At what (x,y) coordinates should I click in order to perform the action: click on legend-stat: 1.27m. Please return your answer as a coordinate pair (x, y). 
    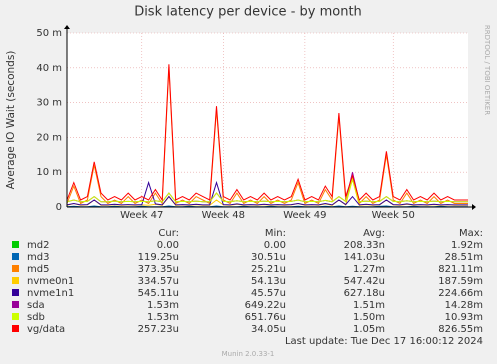
    Looking at the image, I should click on (369, 269).